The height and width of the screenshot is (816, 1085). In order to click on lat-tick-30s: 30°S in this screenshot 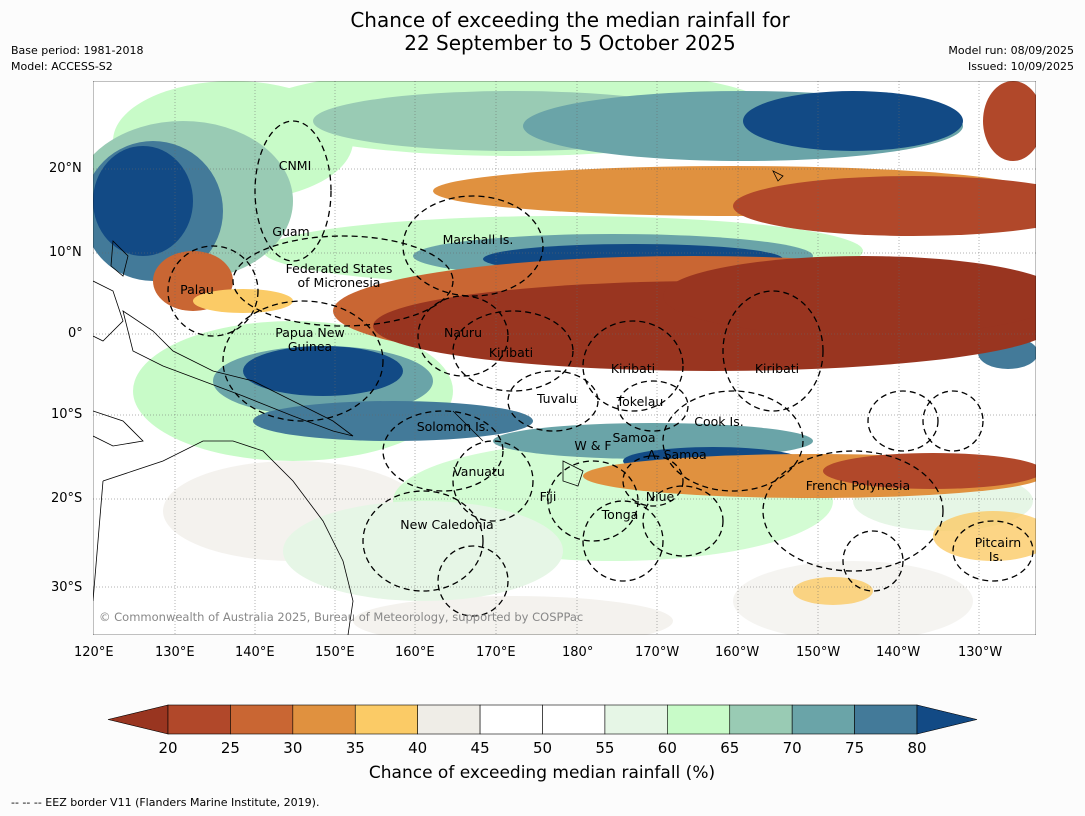, I will do `click(67, 587)`.